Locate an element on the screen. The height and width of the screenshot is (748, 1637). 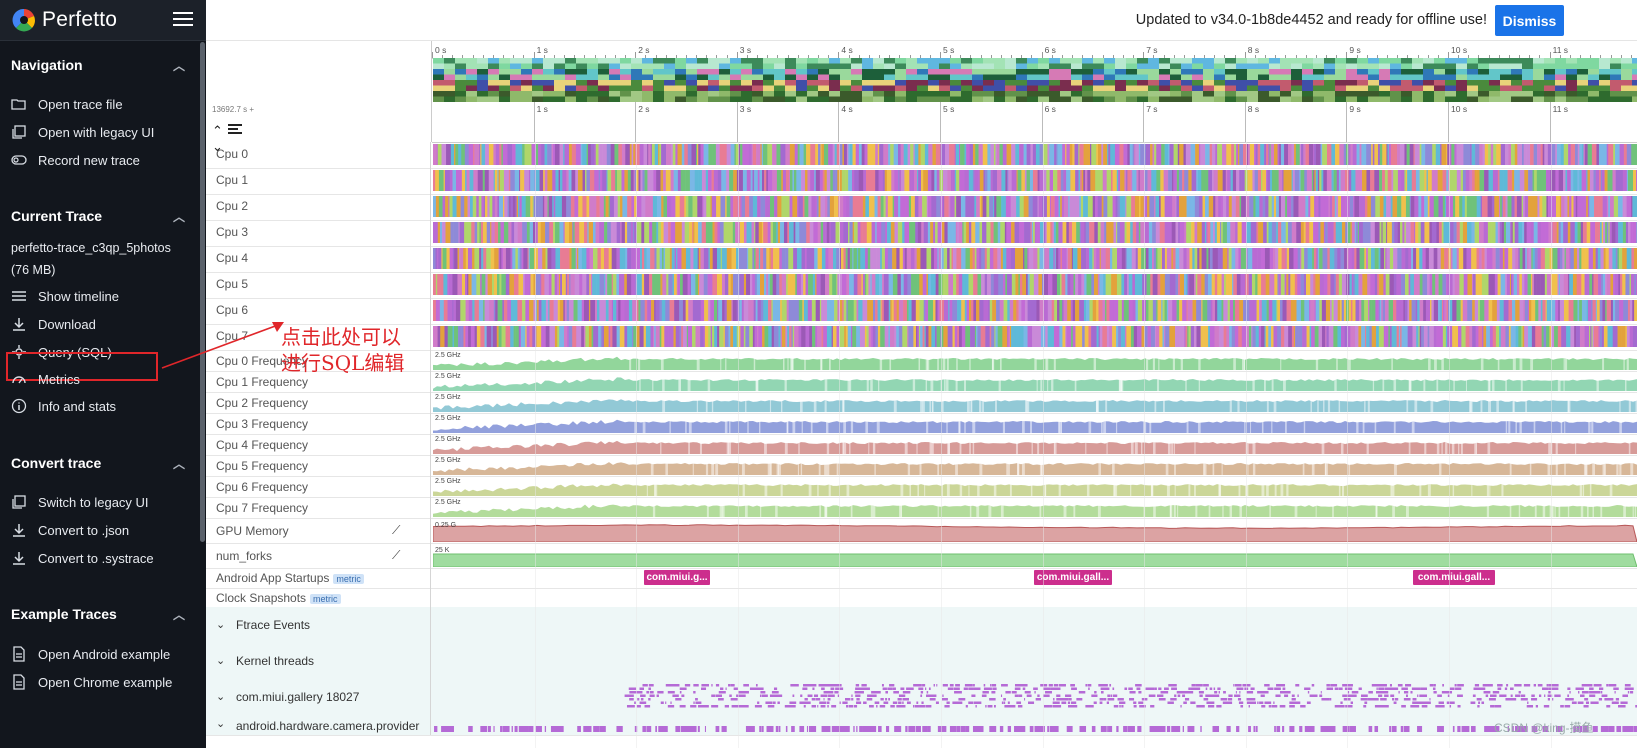
cpu-frequency-track: Cpu 7 Frequency 2.5 GHz is located at coordinates (921, 508).